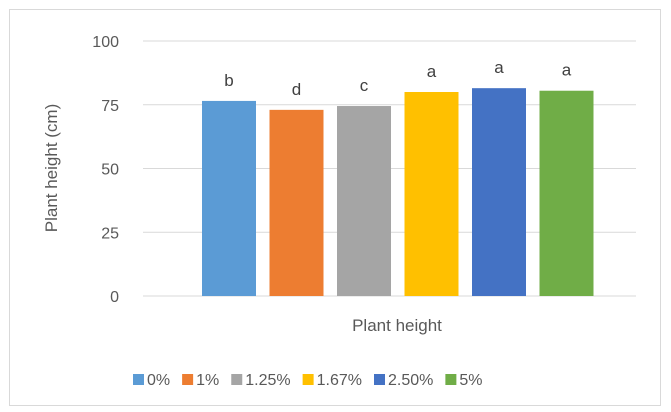 This screenshot has width=671, height=412. Describe the element at coordinates (110, 233) in the screenshot. I see `y-tick-label: 25` at that location.